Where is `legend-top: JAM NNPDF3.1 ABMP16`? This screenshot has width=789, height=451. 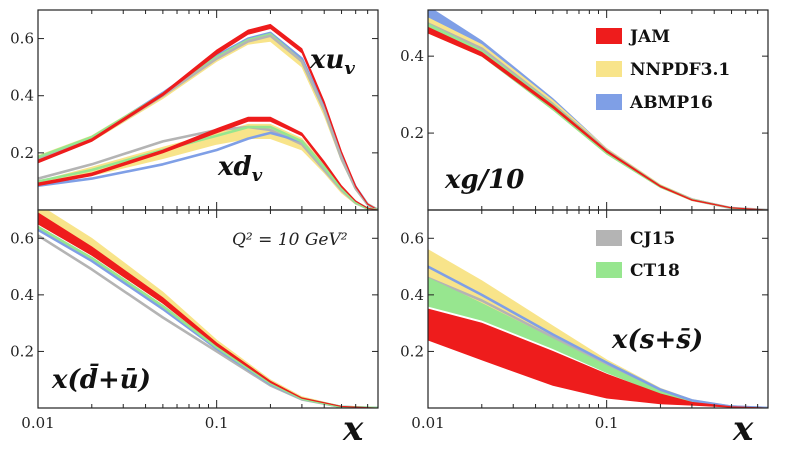 legend-top: JAM NNPDF3.1 ABMP16 is located at coordinates (663, 70).